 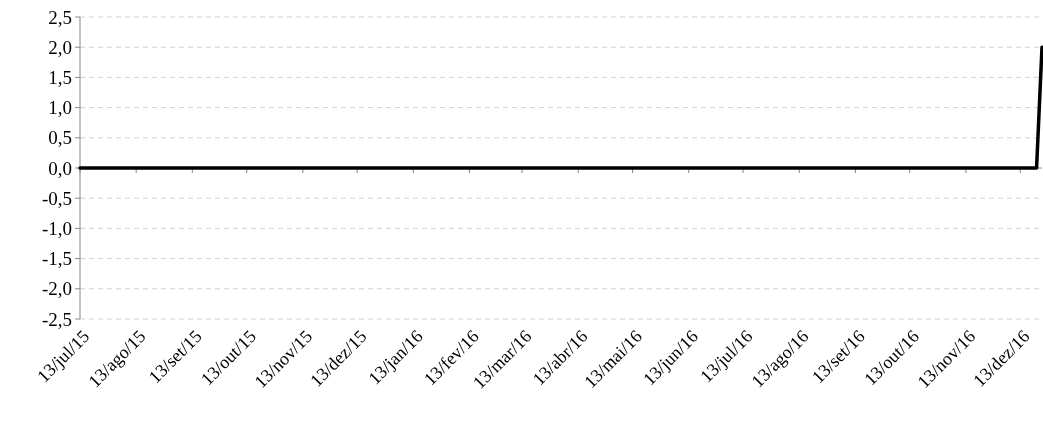 What do you see at coordinates (56, 319) in the screenshot?
I see `y-tick-label: -2,5` at bounding box center [56, 319].